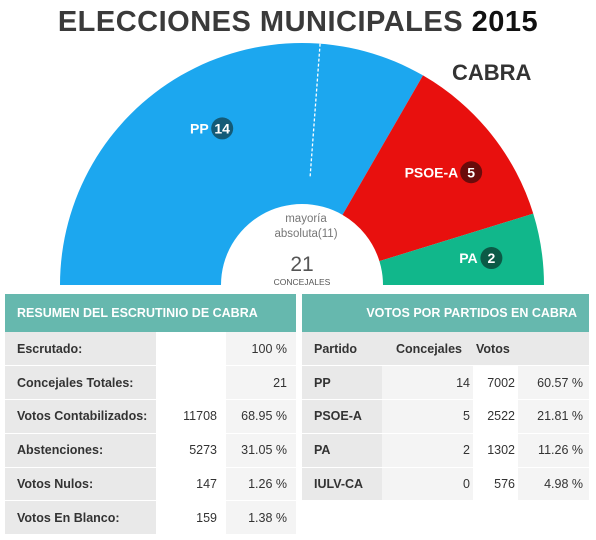 Image resolution: width=596 pixels, height=540 pixels. I want to click on summary-percent: 1.38 %, so click(261, 518).